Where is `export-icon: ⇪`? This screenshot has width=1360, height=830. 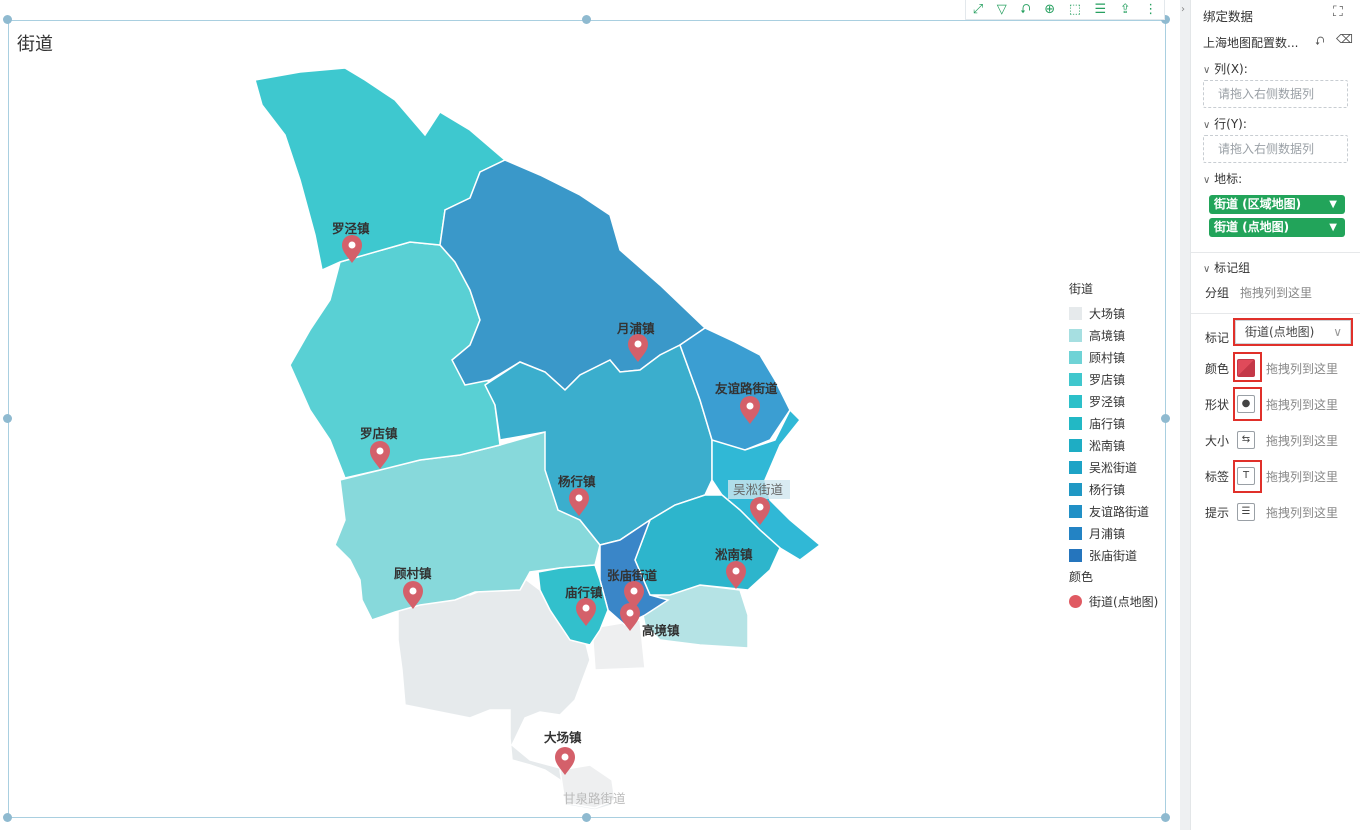
export-icon: ⇪ is located at coordinates (1125, 9).